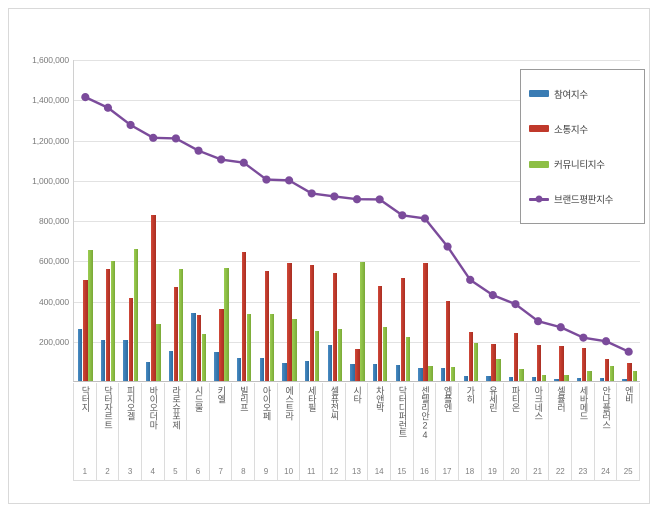  Describe the element at coordinates (586, 129) in the screenshot. I see `legend-item: 소통지수` at that location.